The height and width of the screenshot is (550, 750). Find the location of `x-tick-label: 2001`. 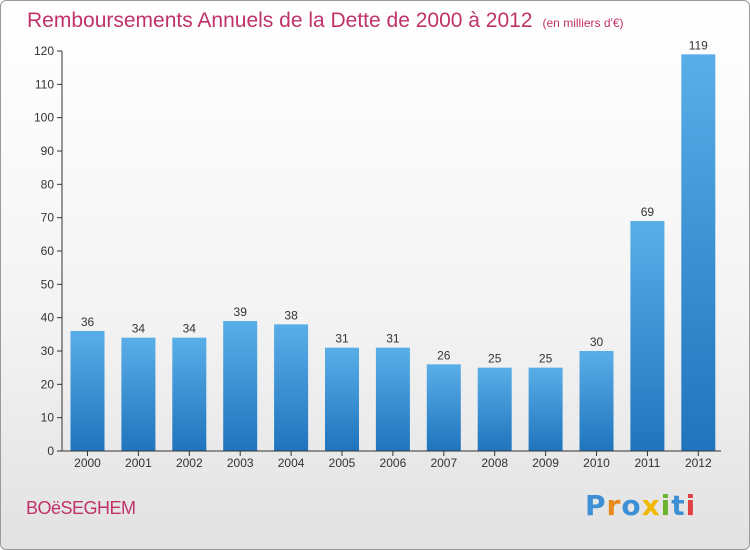

x-tick-label: 2001 is located at coordinates (138, 463).